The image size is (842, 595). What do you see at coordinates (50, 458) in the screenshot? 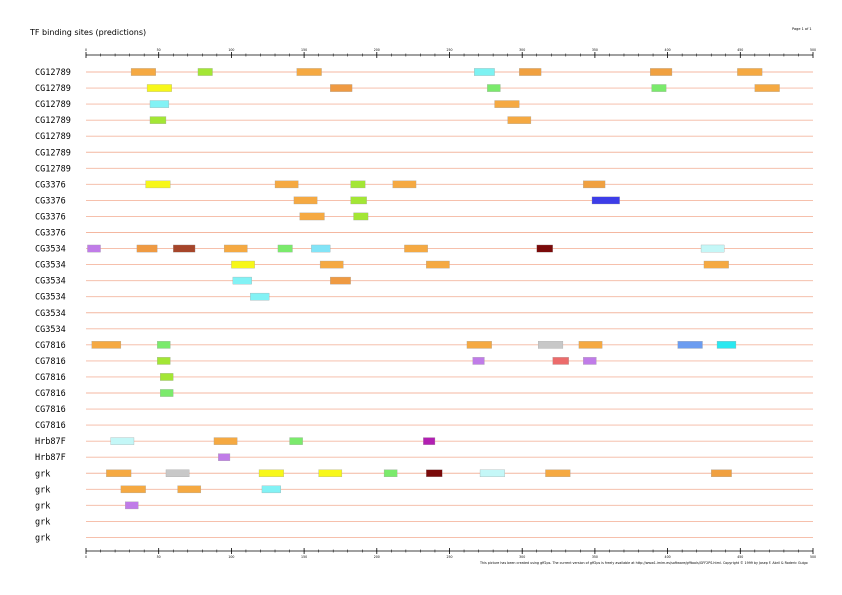
I see `track-label: Hrb87F` at bounding box center [50, 458].